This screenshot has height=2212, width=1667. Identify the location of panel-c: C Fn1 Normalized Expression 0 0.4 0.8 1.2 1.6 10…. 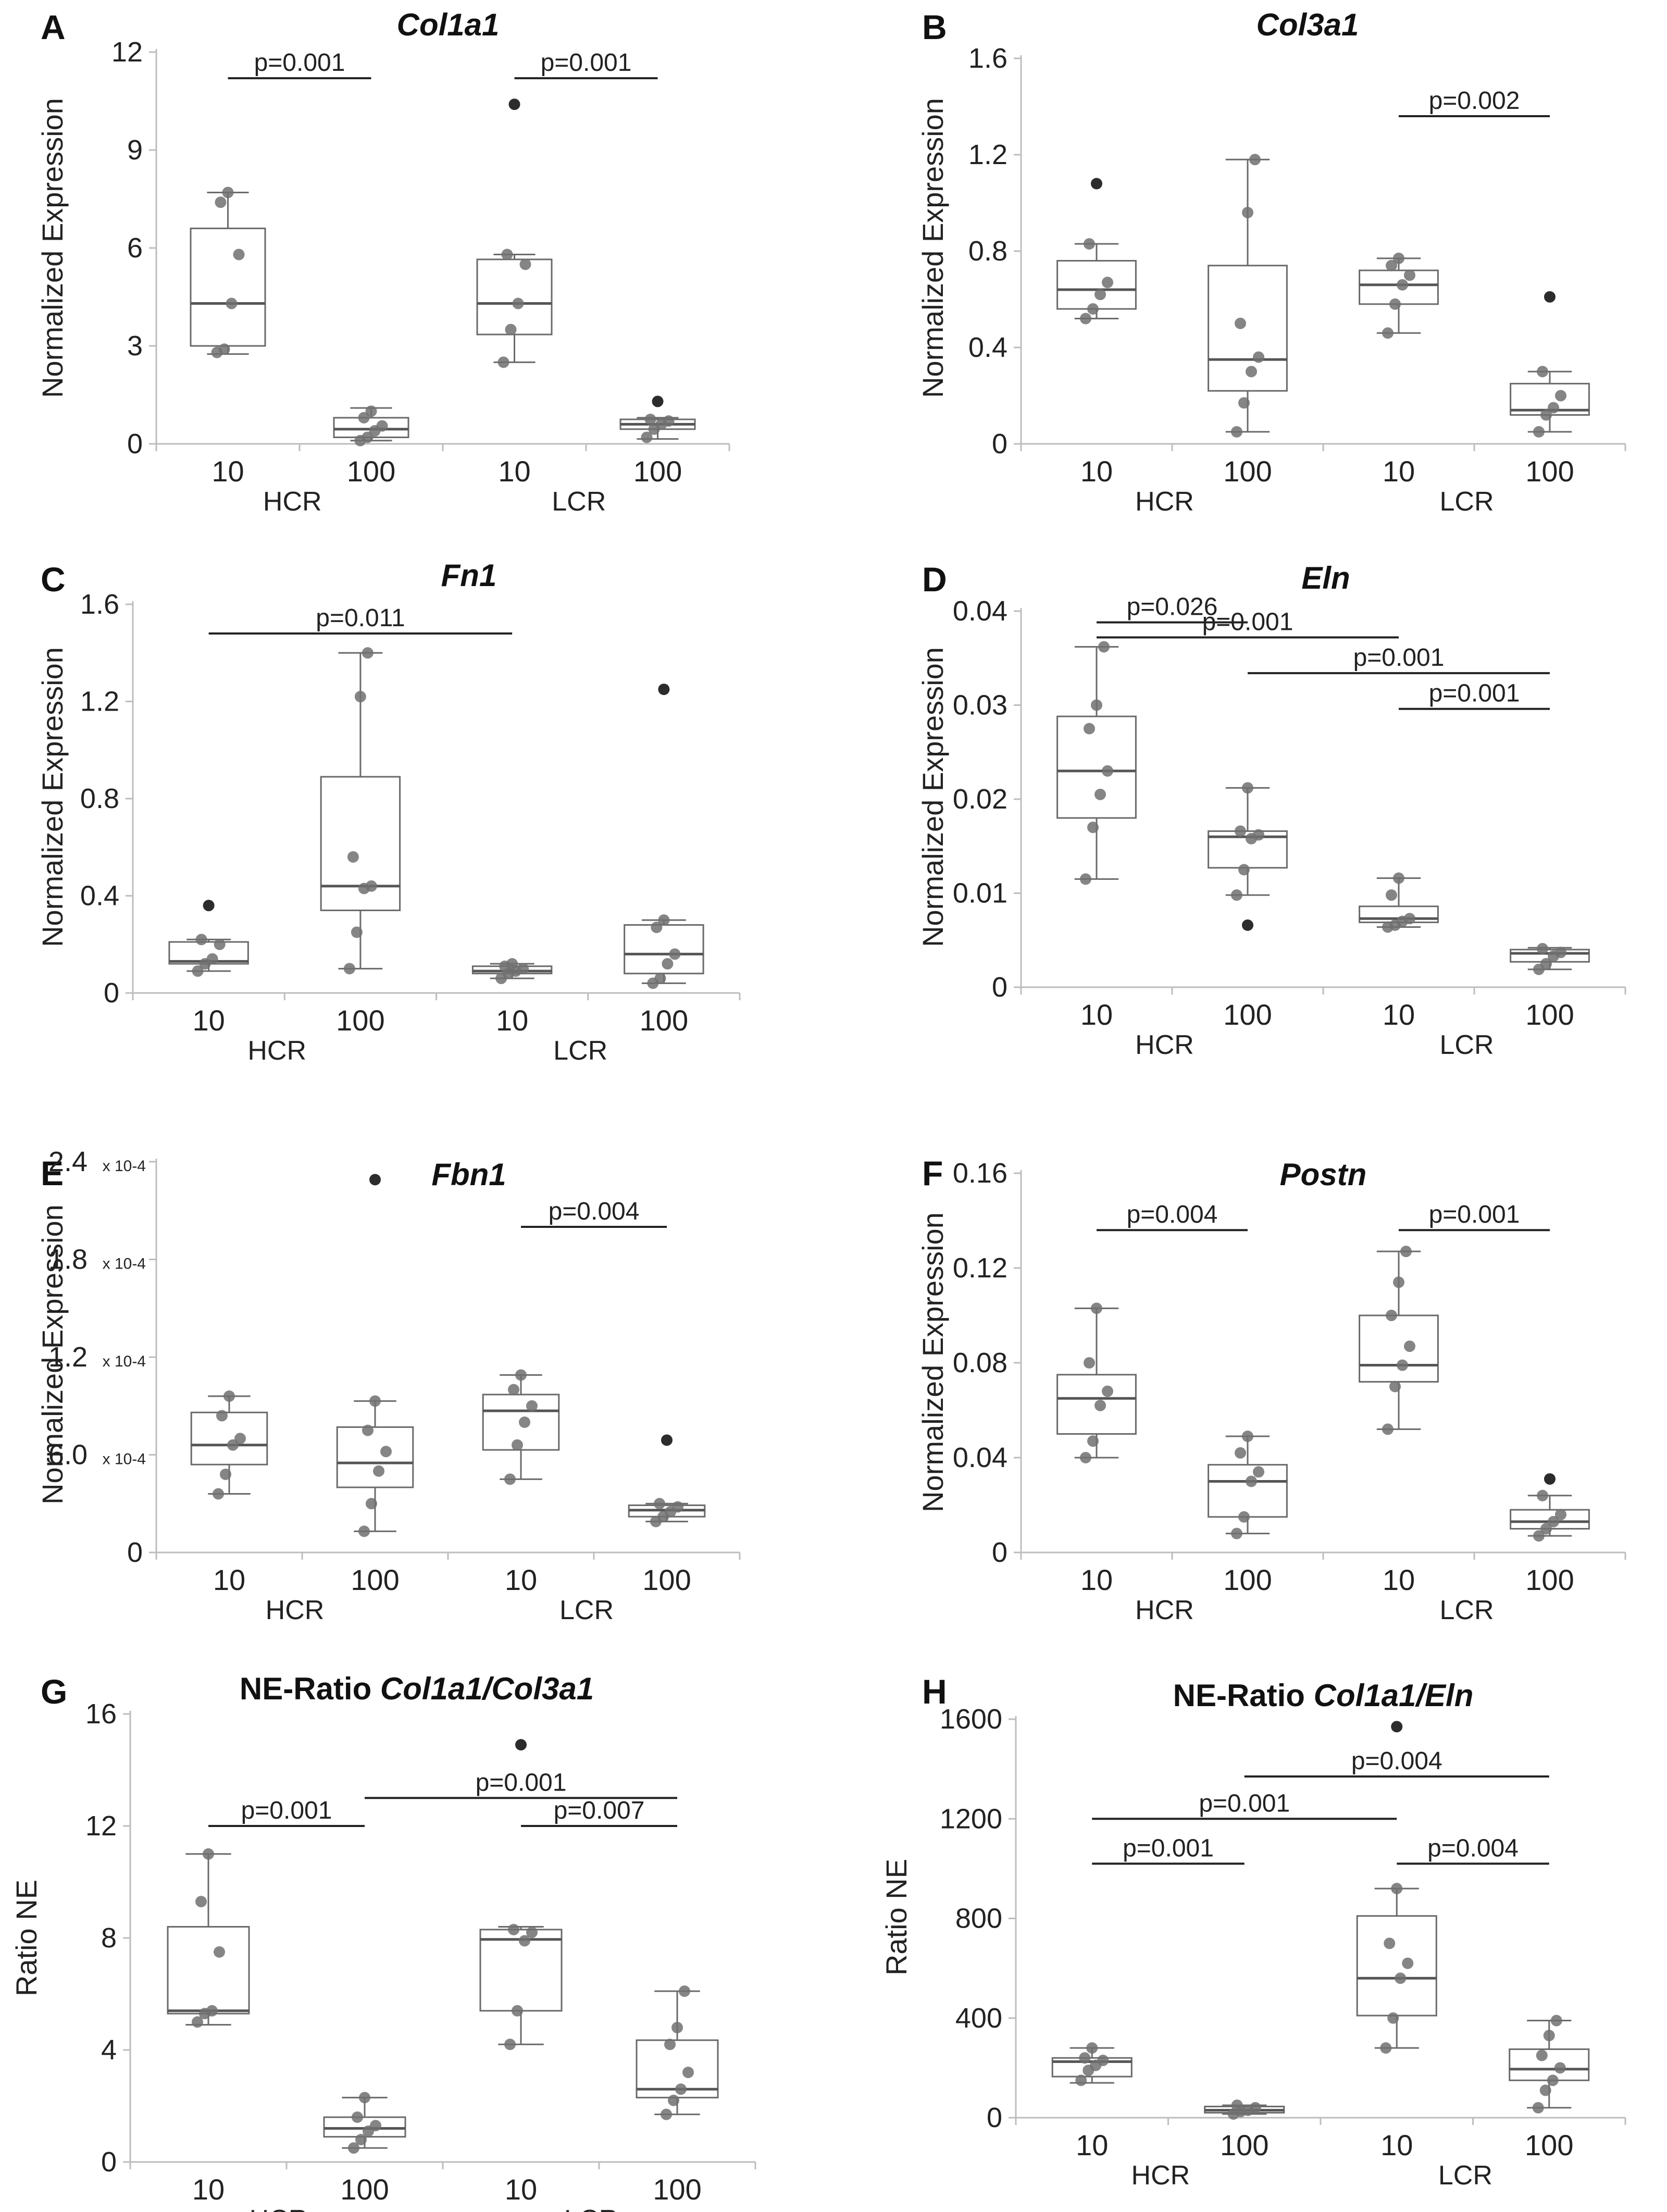
(389, 812).